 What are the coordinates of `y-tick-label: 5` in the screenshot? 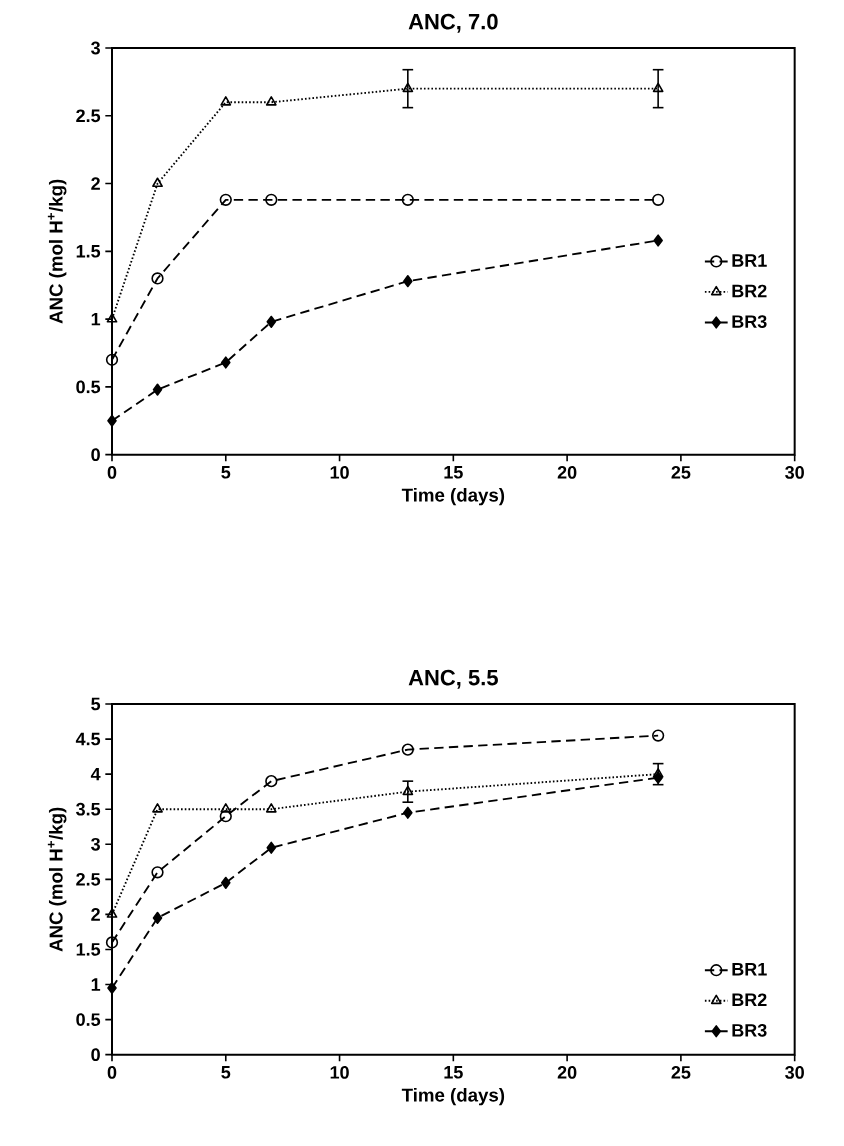 It's located at (96, 704).